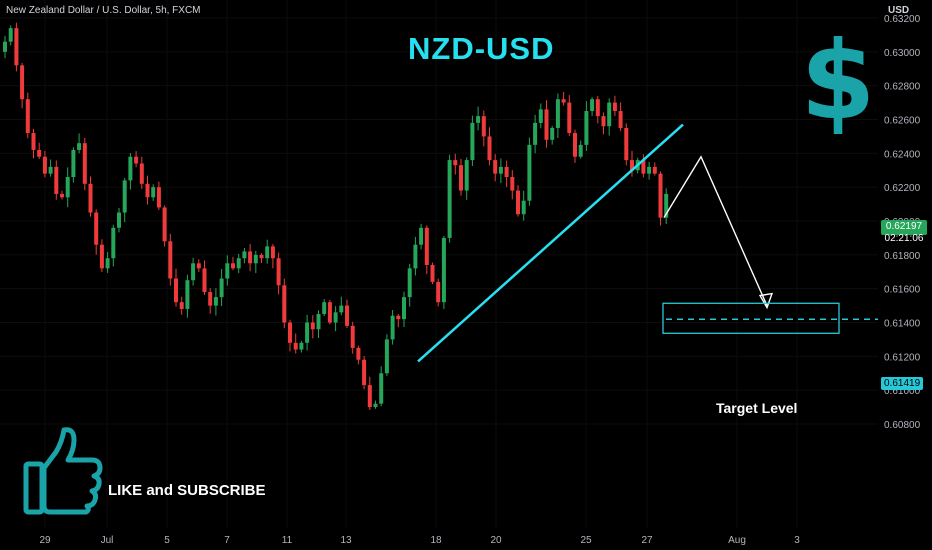 The width and height of the screenshot is (932, 550). What do you see at coordinates (550, 243) in the screenshot?
I see `support-trendline` at bounding box center [550, 243].